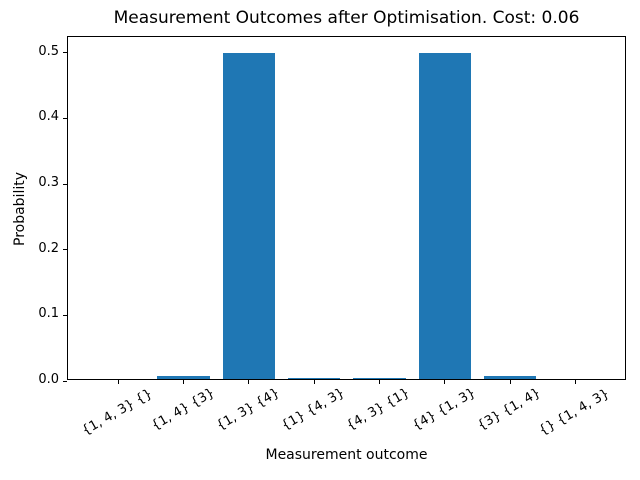 This screenshot has height=480, width=640. I want to click on x-tick-label: {1, 3} {4}, so click(248, 410).